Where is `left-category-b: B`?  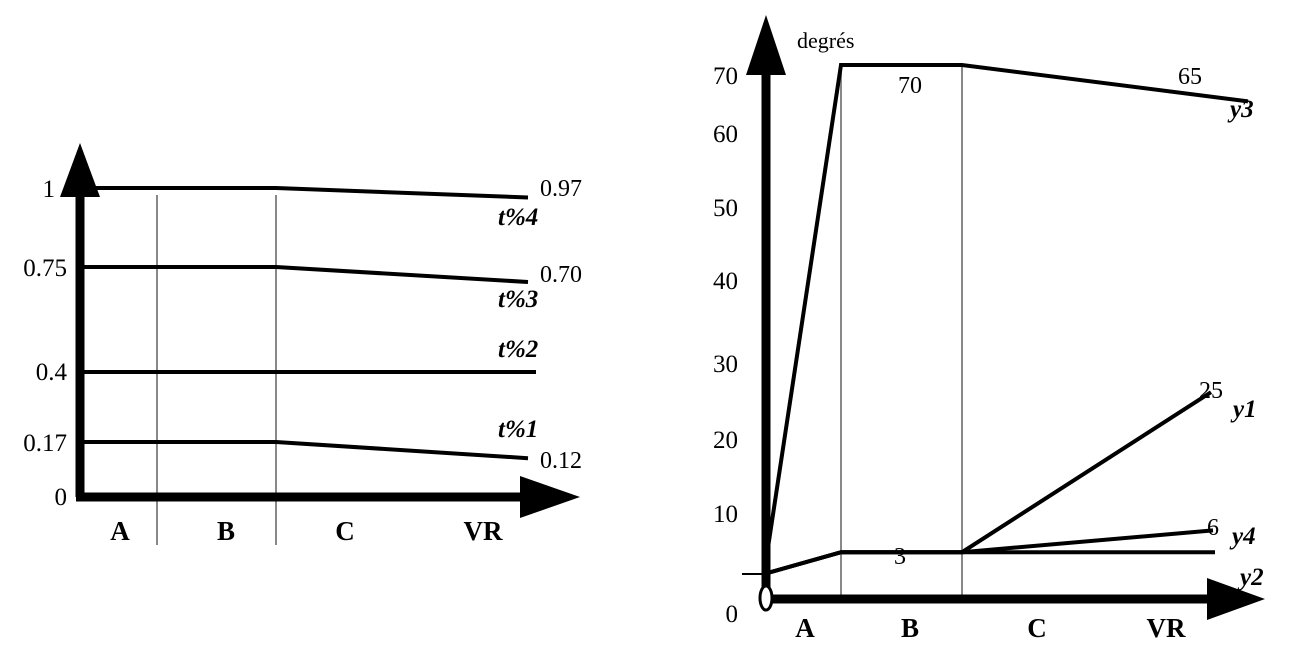
left-category-b: B is located at coordinates (226, 531).